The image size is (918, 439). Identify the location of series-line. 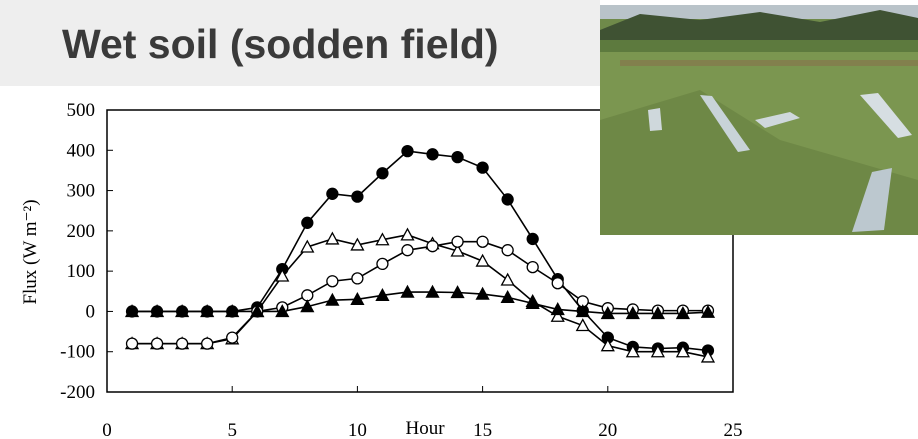
(420, 303).